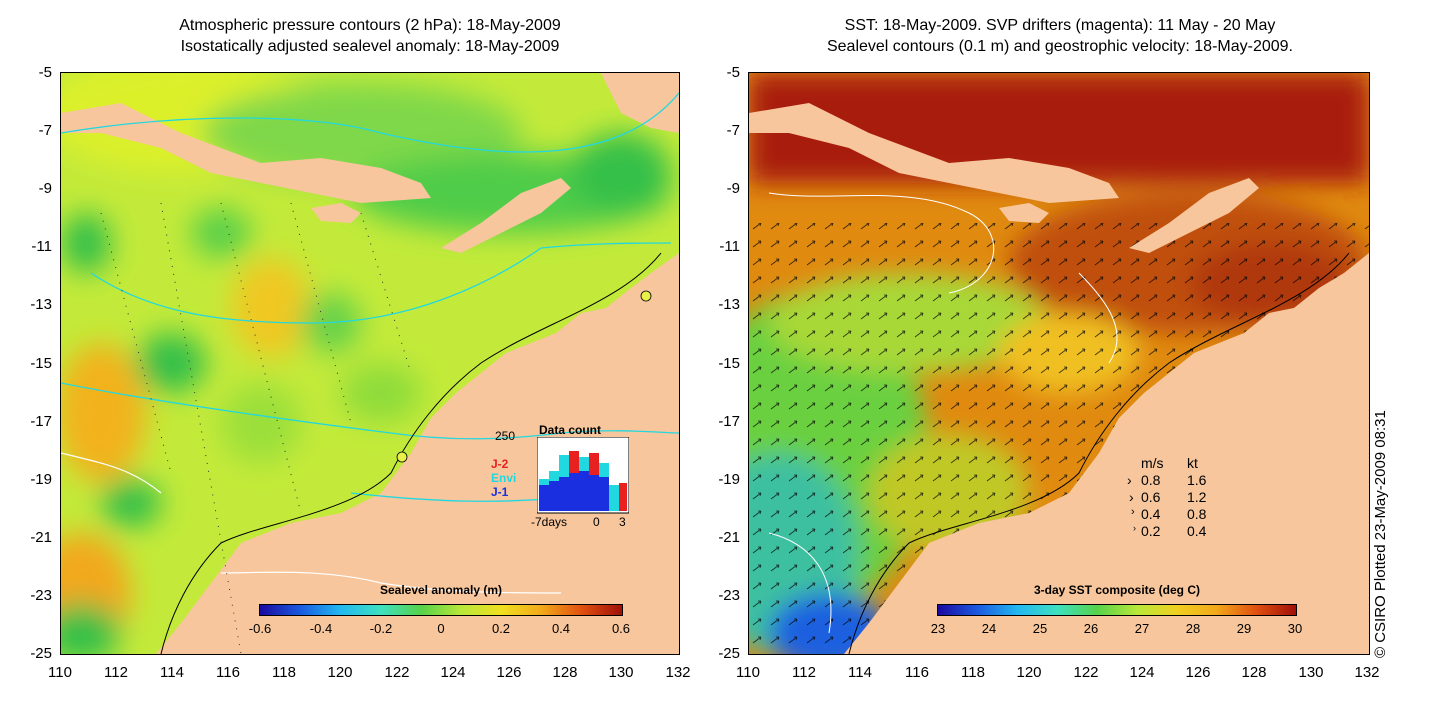 This screenshot has width=1440, height=720. Describe the element at coordinates (596, 522) in the screenshot. I see `inset-x-zero: 0` at that location.